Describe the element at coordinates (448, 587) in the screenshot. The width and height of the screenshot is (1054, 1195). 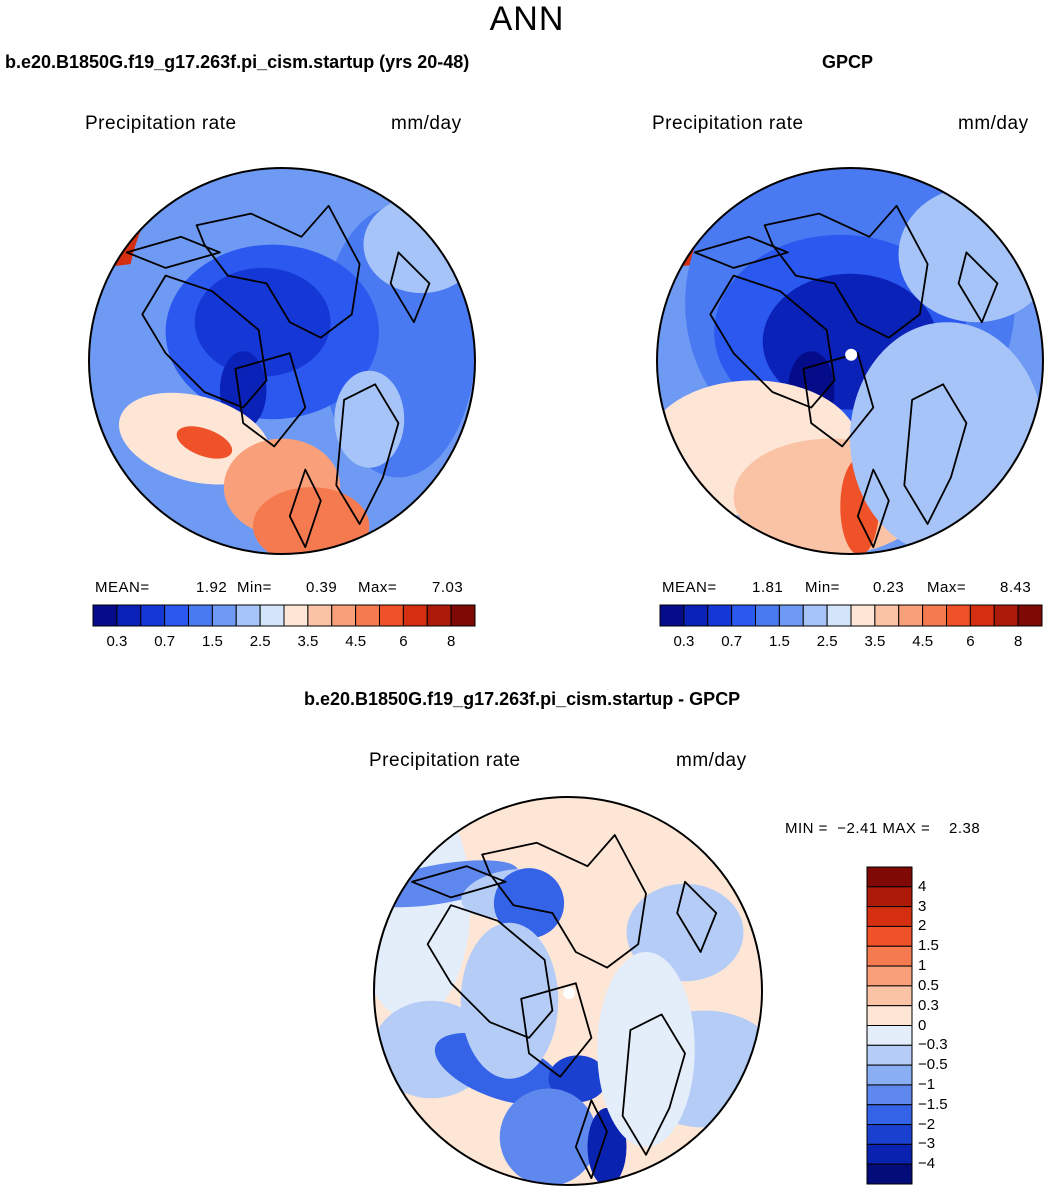
I see `panel1-max-value: 7.03` at that location.